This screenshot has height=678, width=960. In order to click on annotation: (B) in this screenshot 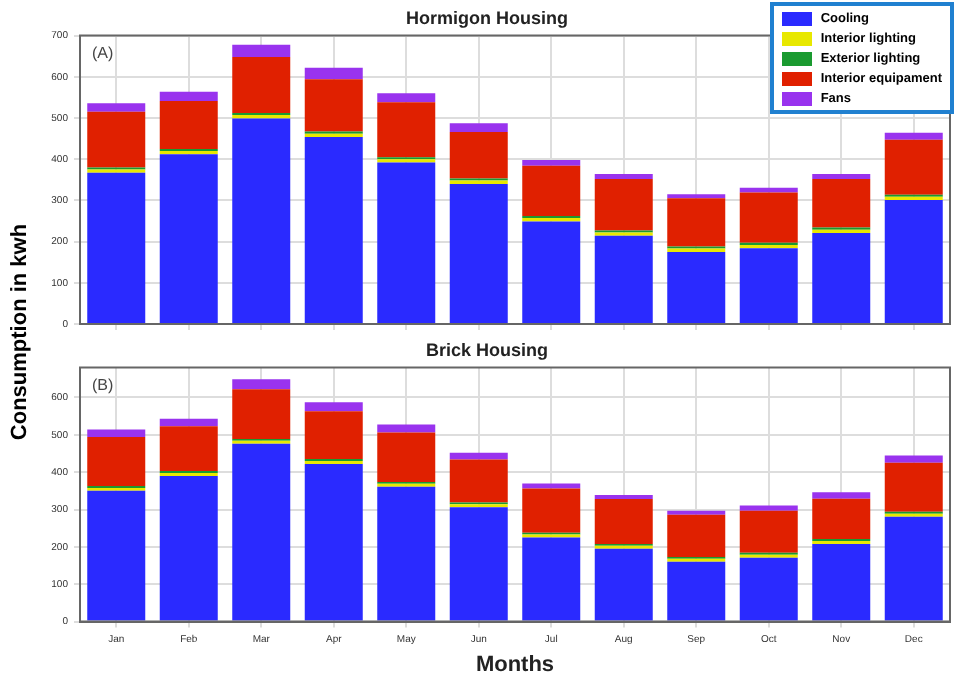, I will do `click(103, 385)`.